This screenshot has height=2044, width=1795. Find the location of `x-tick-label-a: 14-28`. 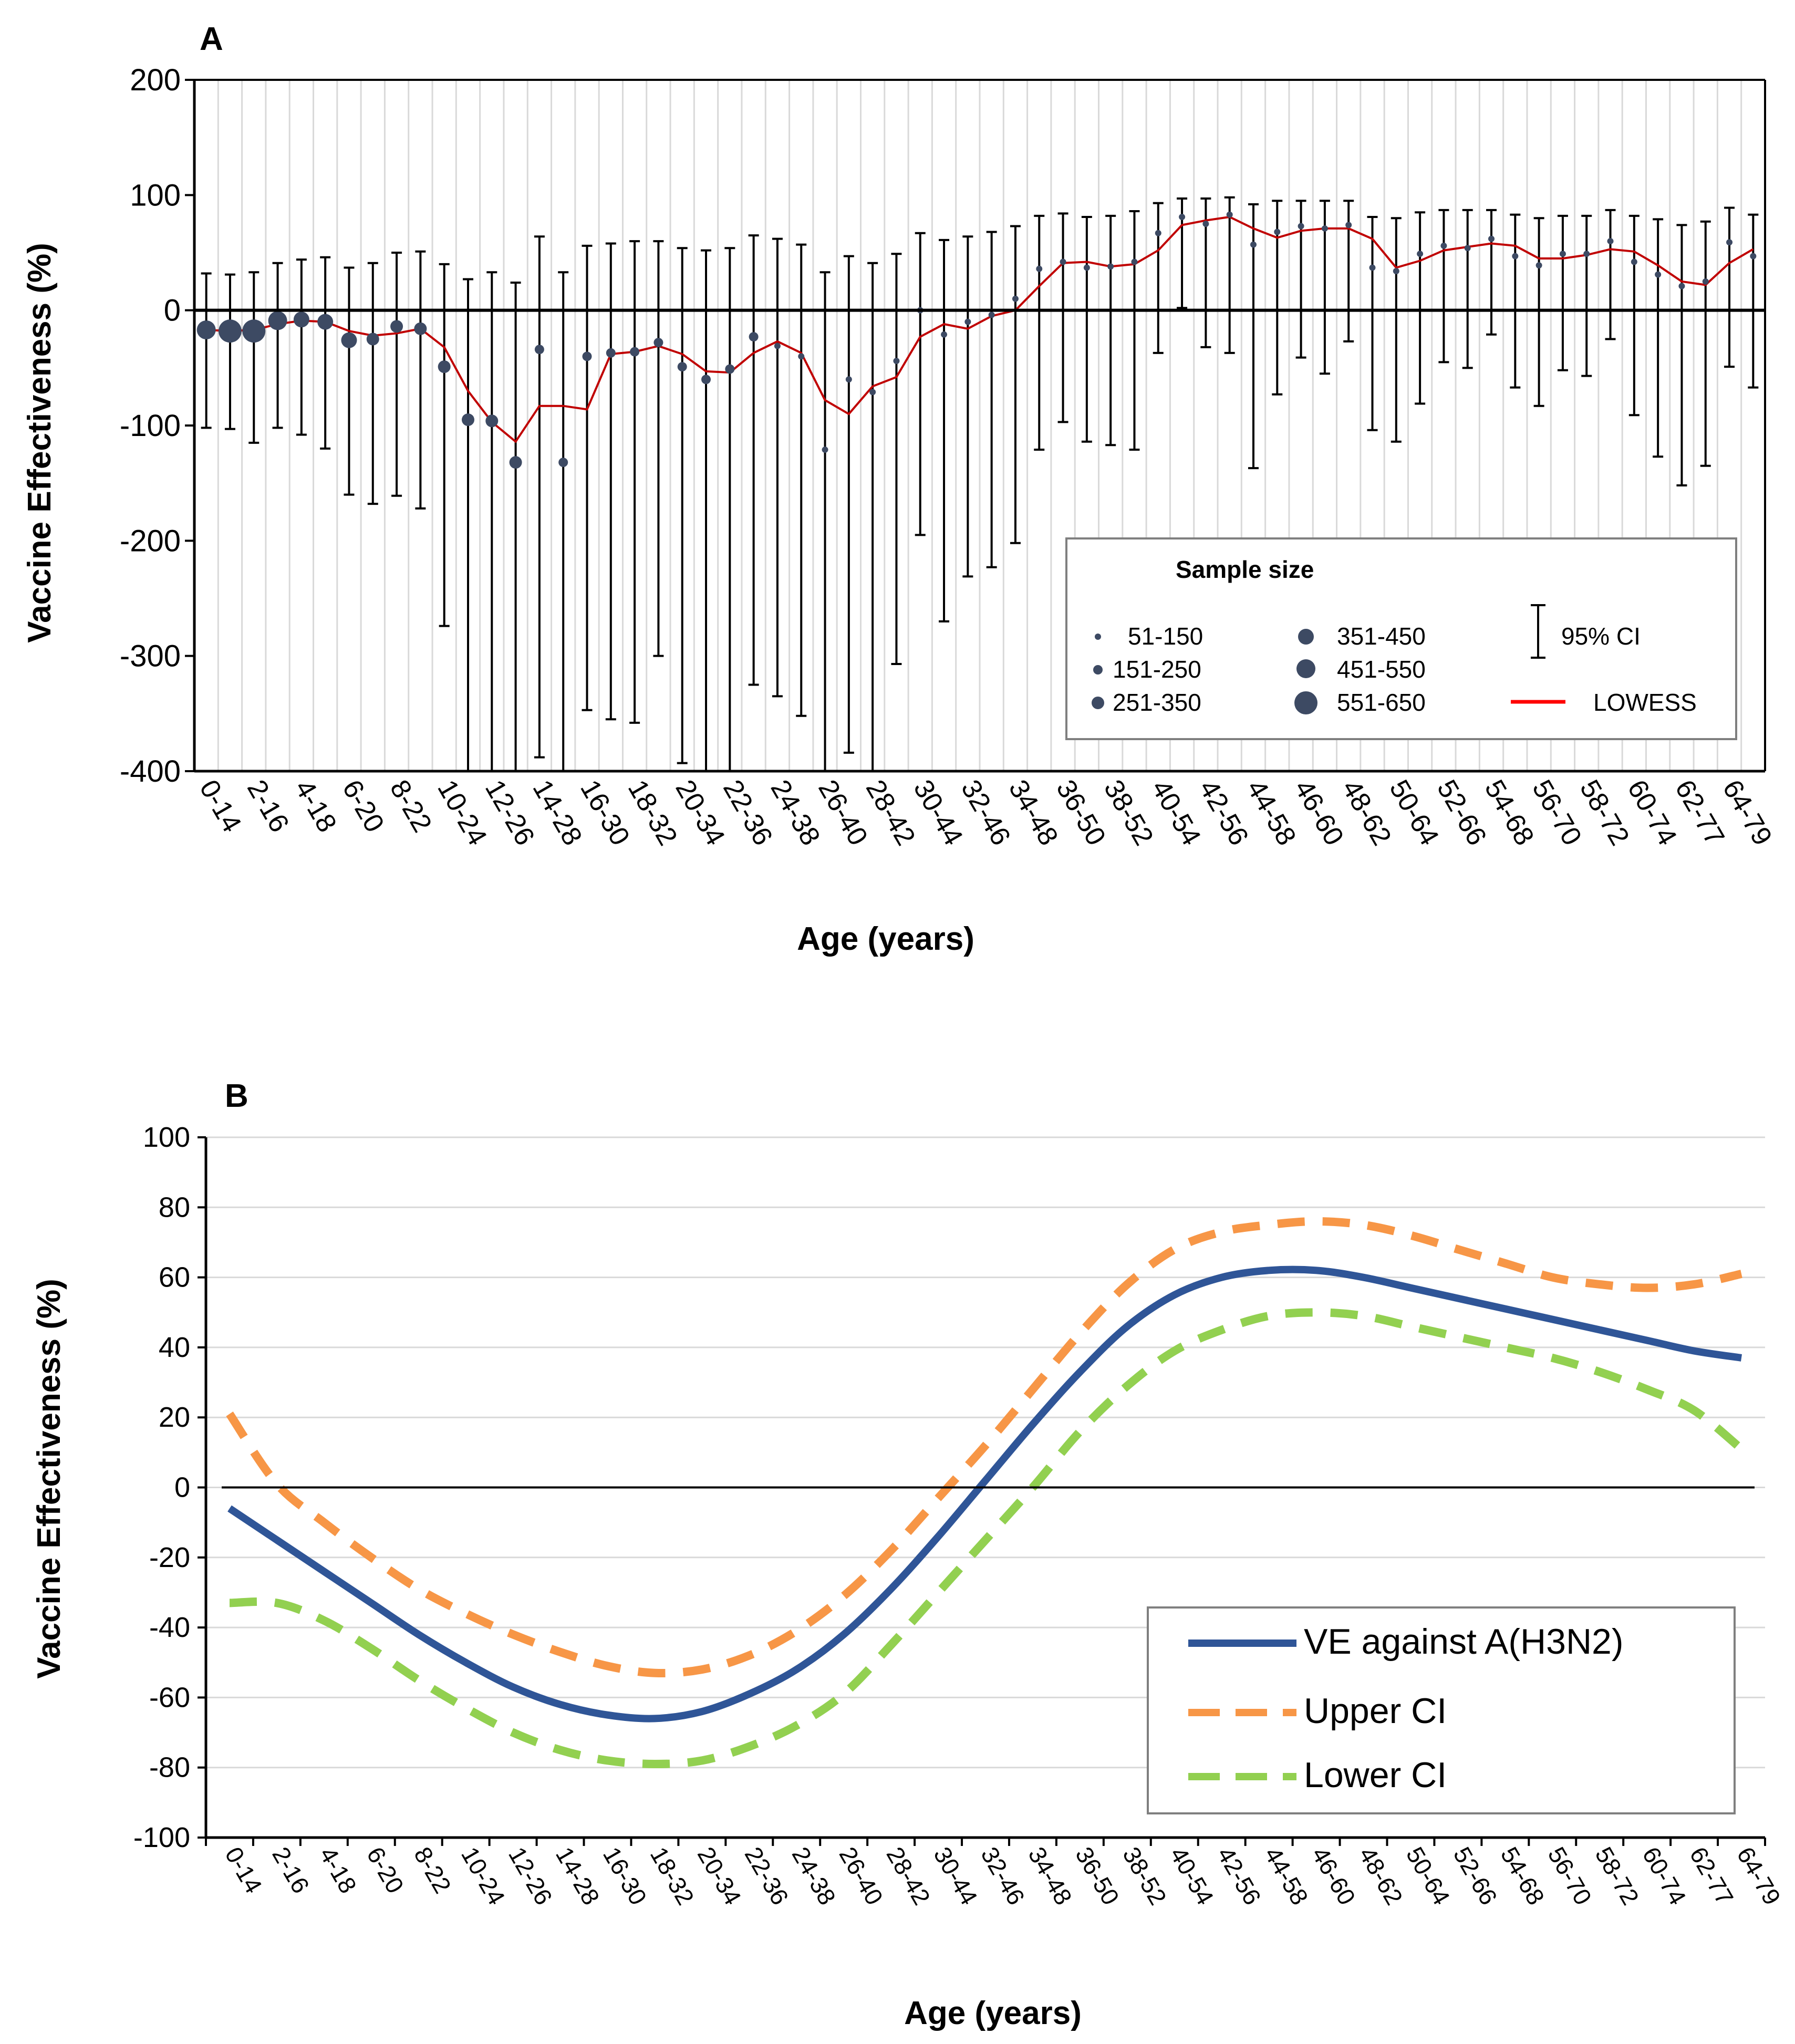

x-tick-label-a: 14-28 is located at coordinates (557, 812).